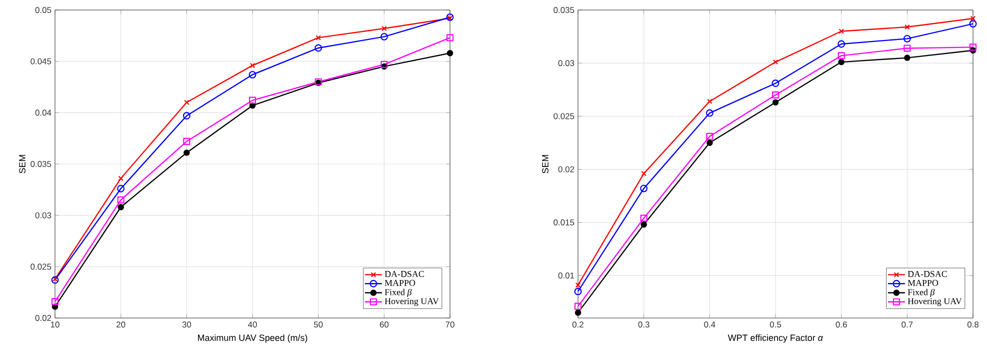 This screenshot has width=987, height=363. What do you see at coordinates (907, 325) in the screenshot?
I see `x-tick-label: 0.7` at bounding box center [907, 325].